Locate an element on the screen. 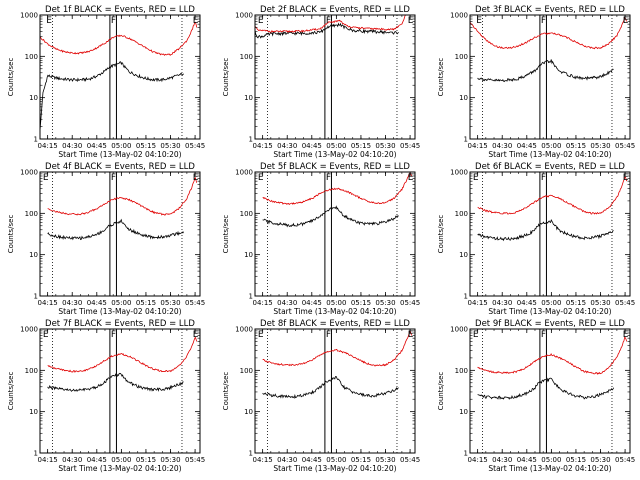  panel-title: Det 8f BLACK = Events, RED = LLD is located at coordinates (335, 324).